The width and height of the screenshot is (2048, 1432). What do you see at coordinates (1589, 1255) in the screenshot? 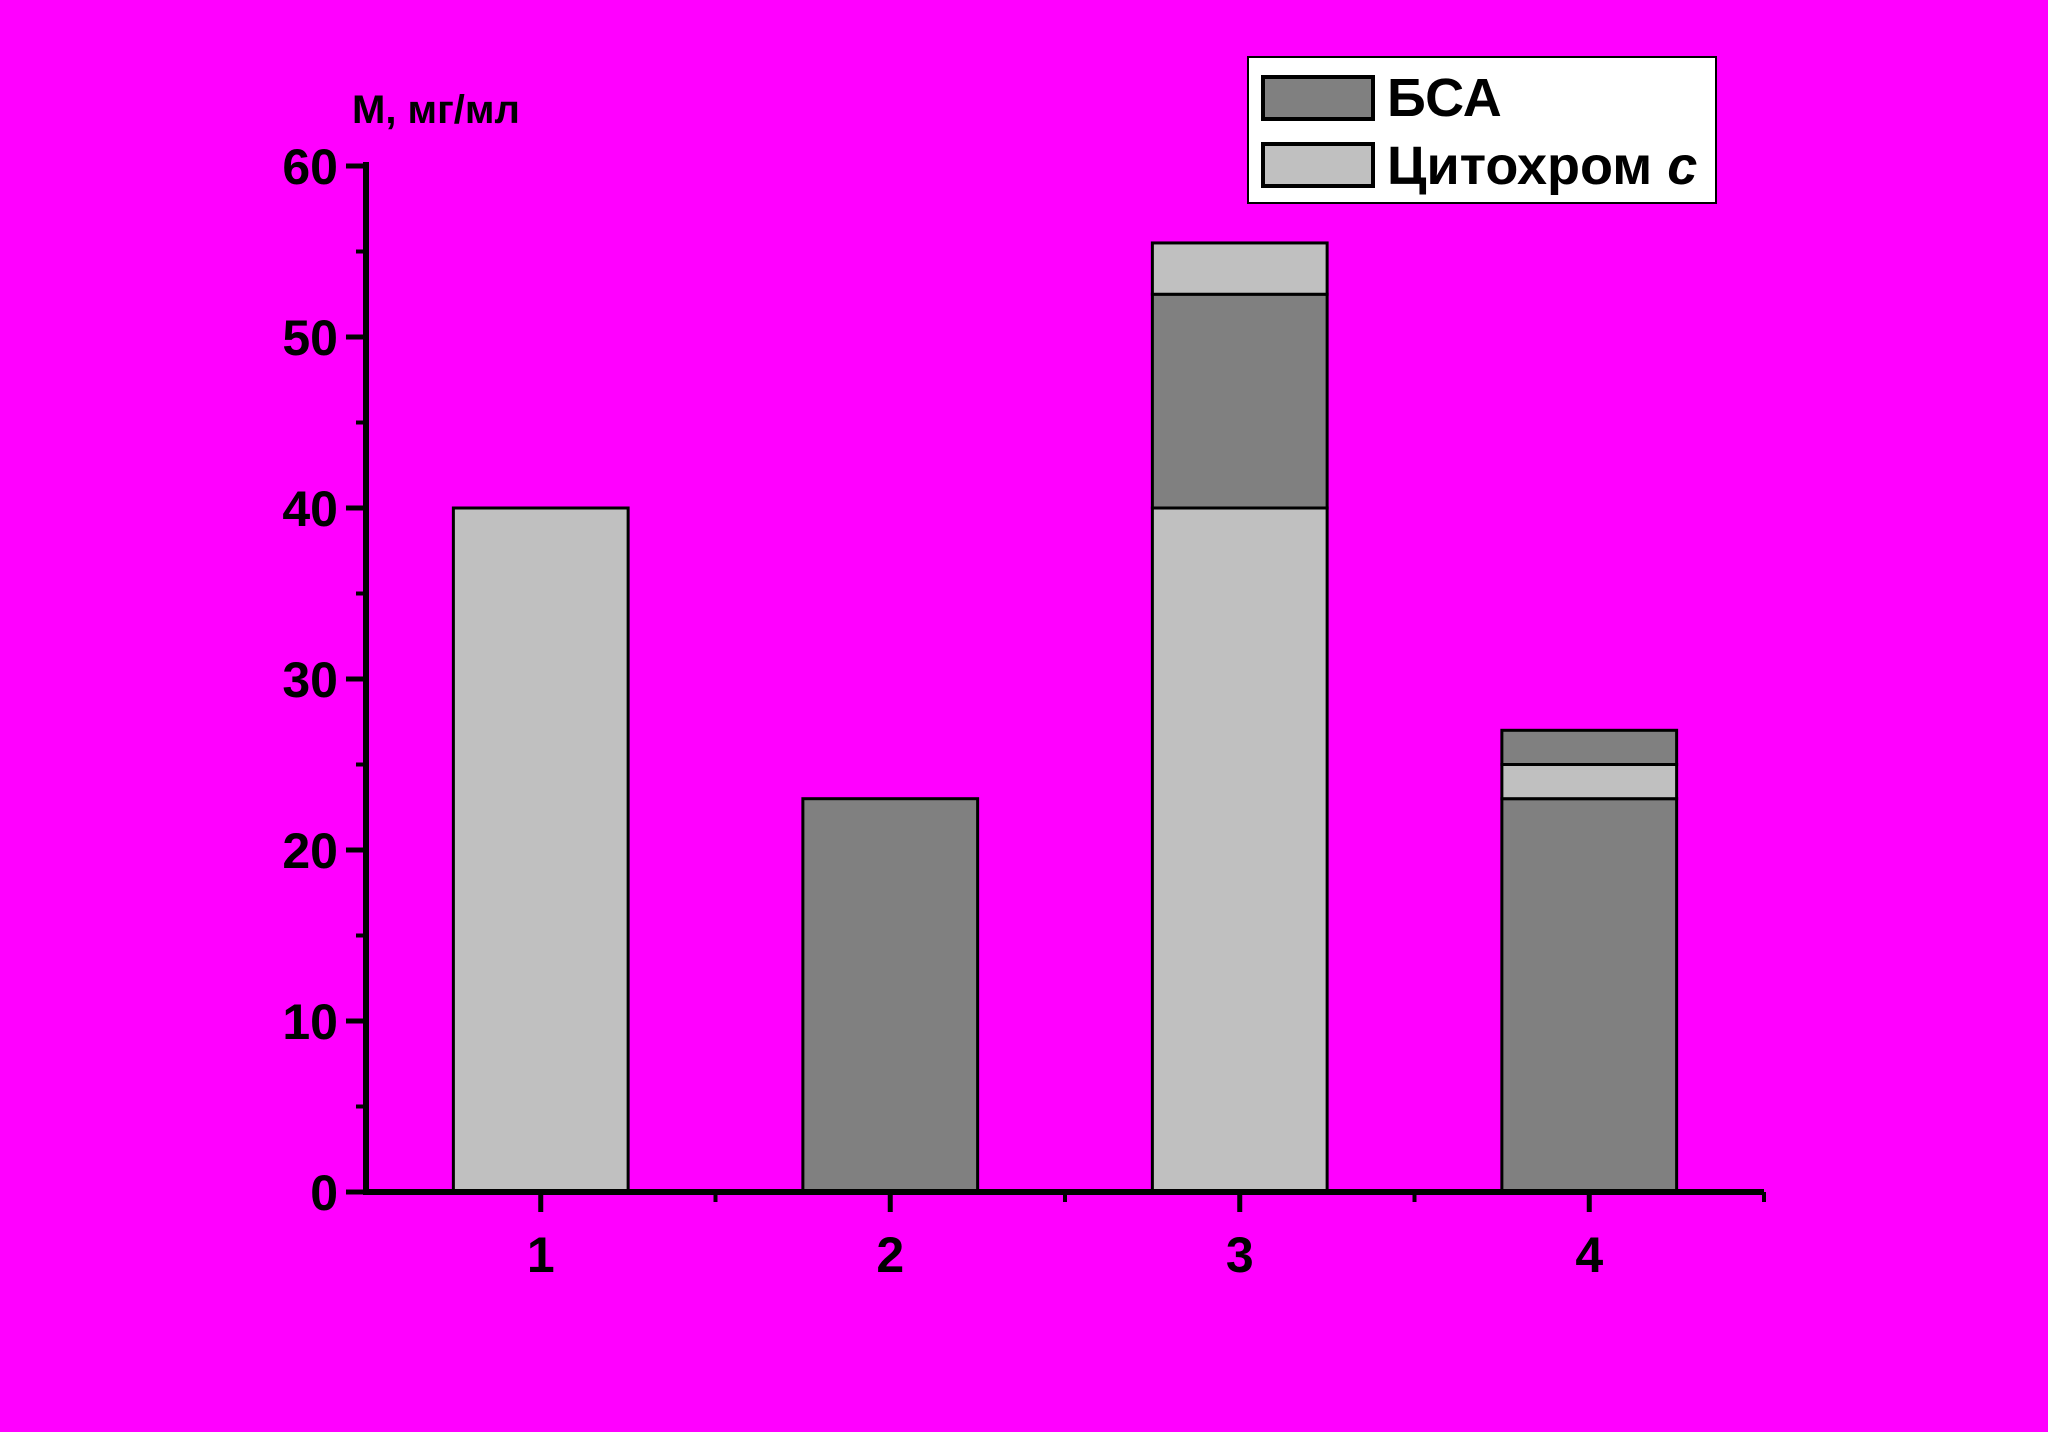
I see `x-tick-label-4: 4` at bounding box center [1589, 1255].